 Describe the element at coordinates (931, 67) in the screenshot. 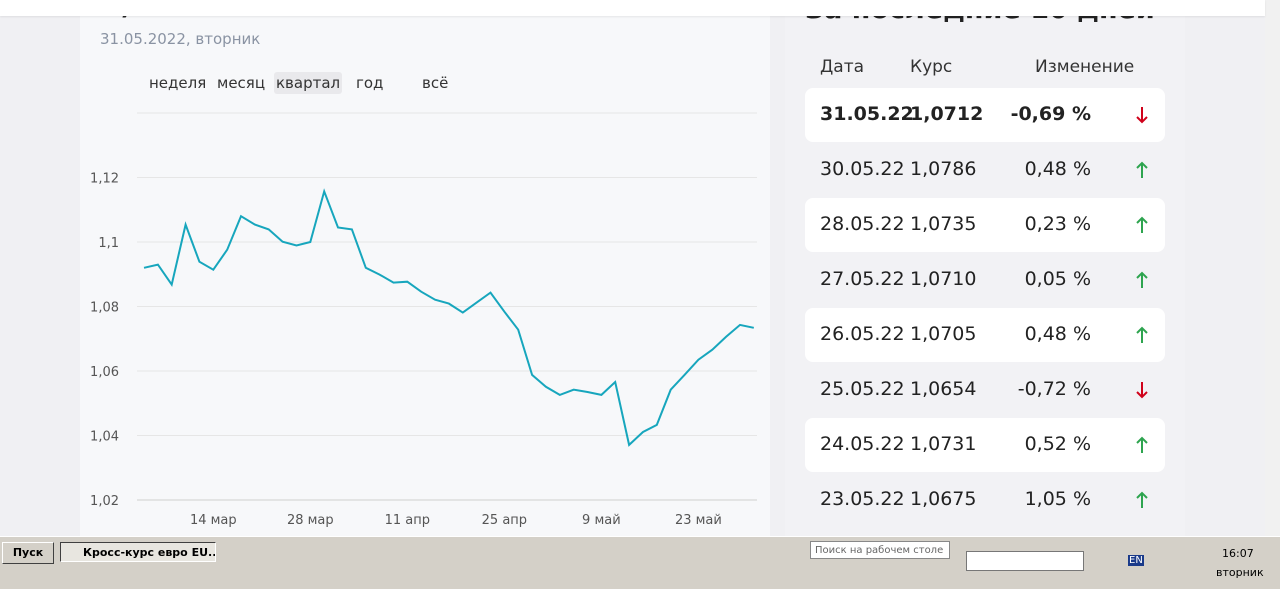

I see `column-header: Курс` at that location.